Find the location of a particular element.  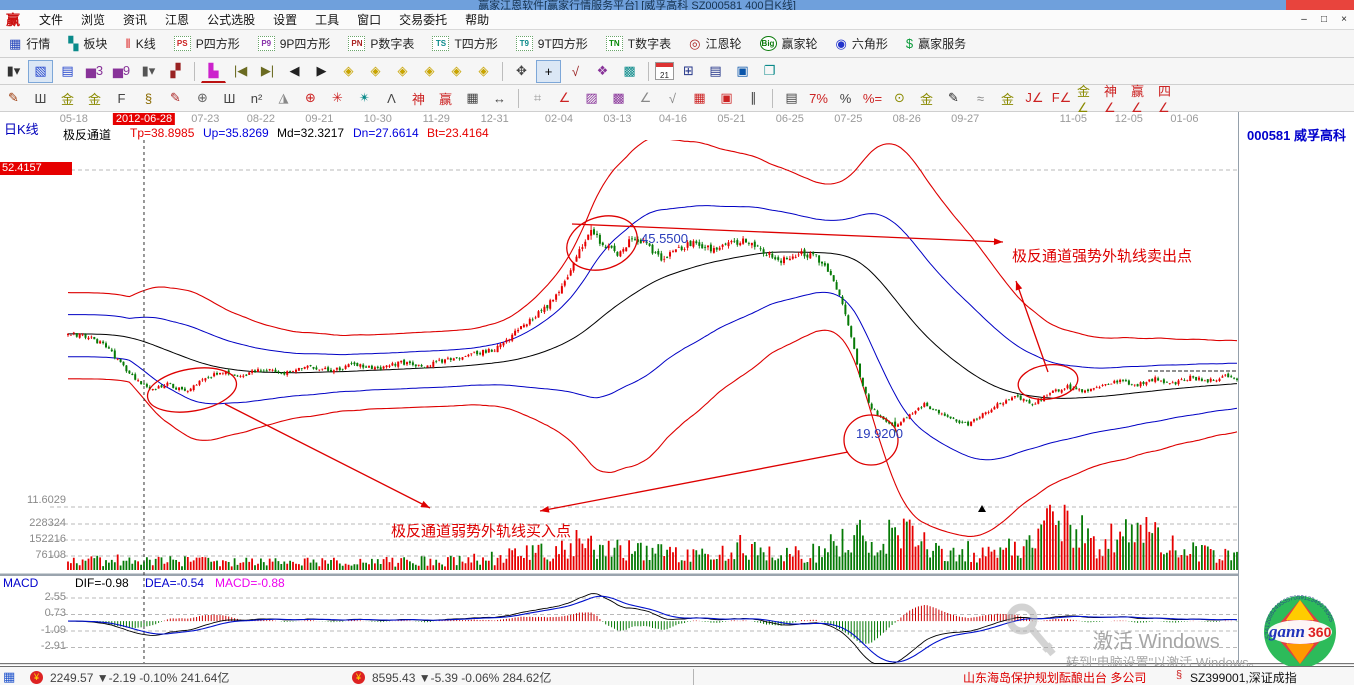

menu-item-1: 浏览 is located at coordinates (93, 20).